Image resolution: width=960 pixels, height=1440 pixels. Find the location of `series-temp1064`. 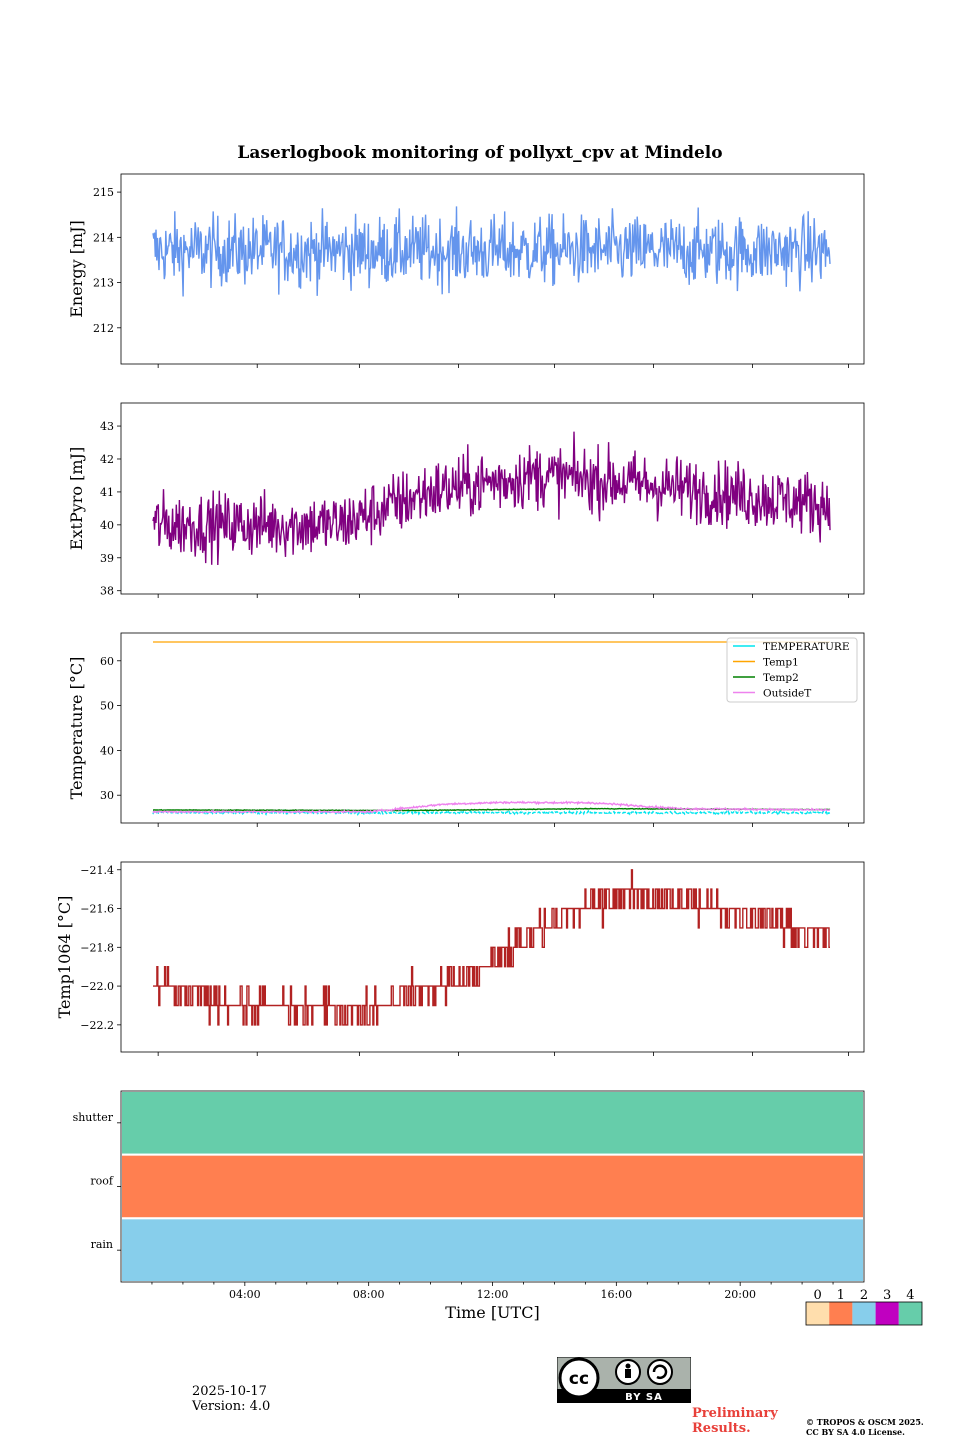

series-temp1064 is located at coordinates (491, 947).